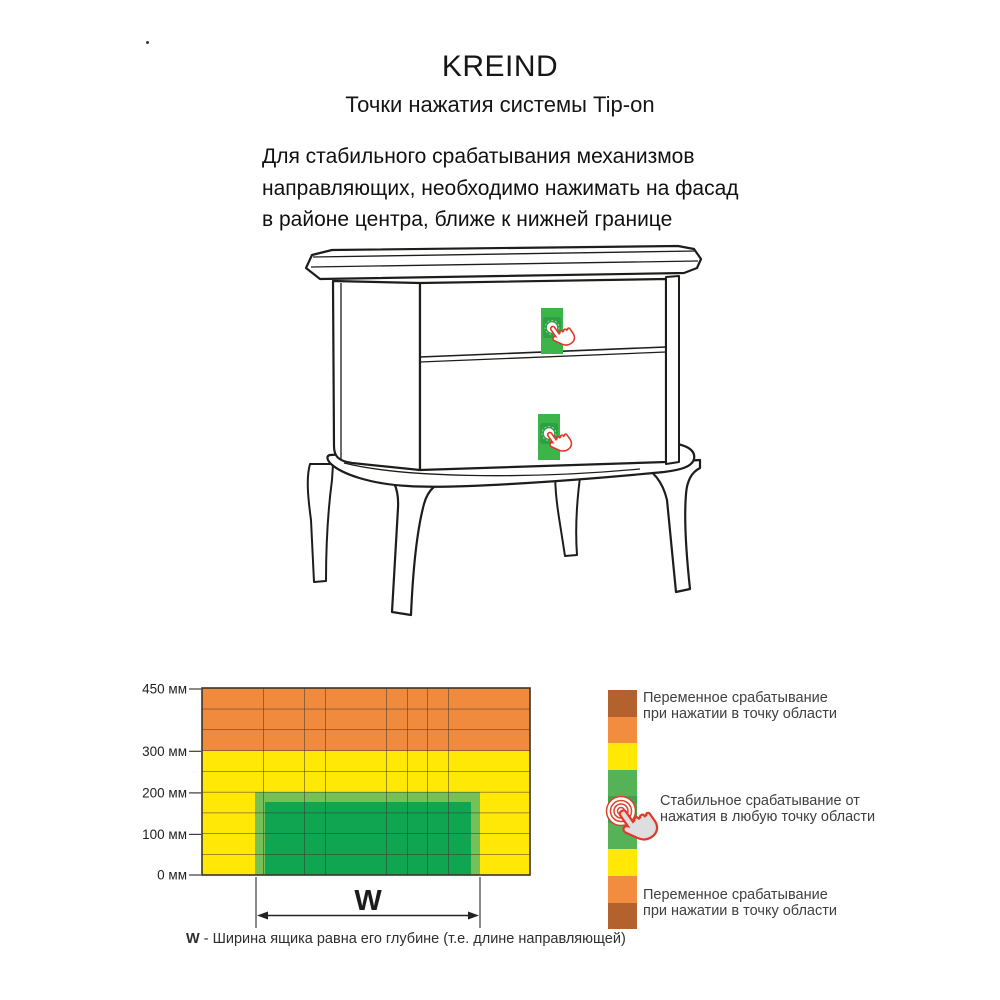 Image resolution: width=1000 pixels, height=1000 pixels. Describe the element at coordinates (504, 254) in the screenshot. I see `top-edge-line` at that location.